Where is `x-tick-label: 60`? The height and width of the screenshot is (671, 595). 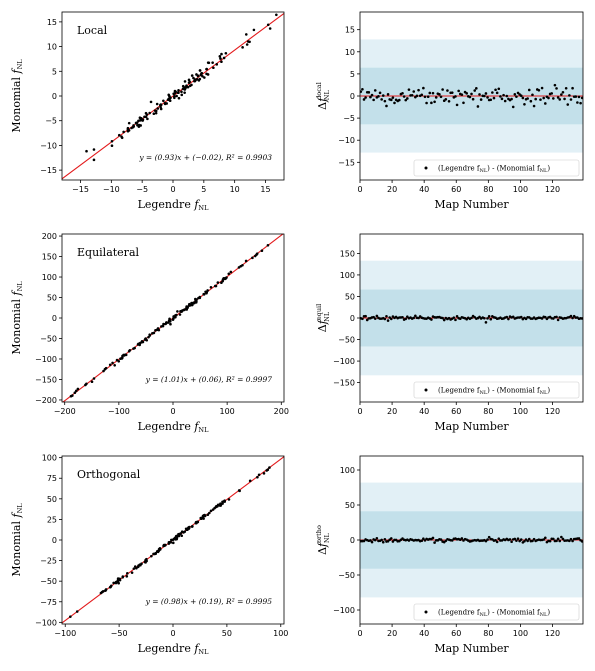
x-tick-label: 60 is located at coordinates (456, 633).